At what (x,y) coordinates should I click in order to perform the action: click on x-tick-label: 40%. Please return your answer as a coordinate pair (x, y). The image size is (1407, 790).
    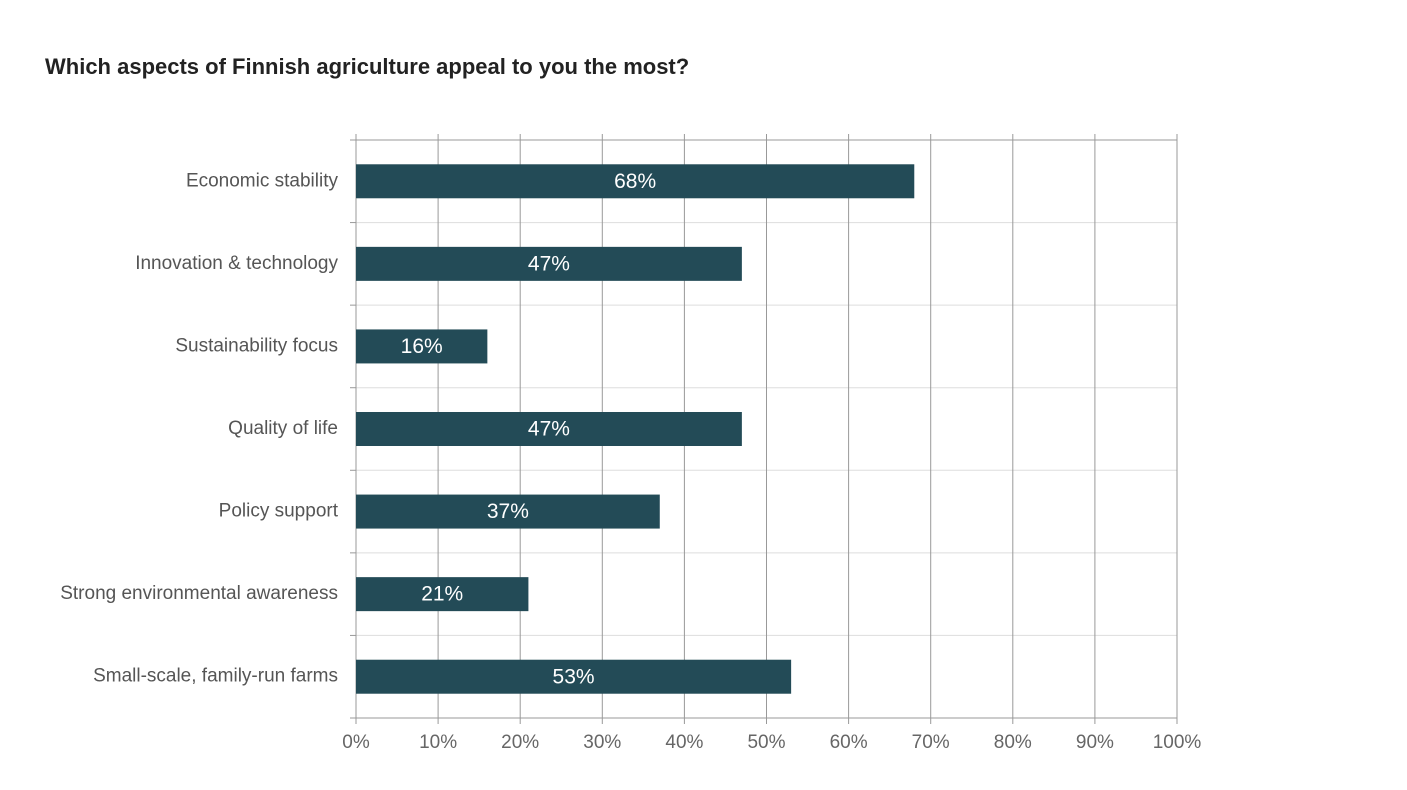
    Looking at the image, I should click on (684, 742).